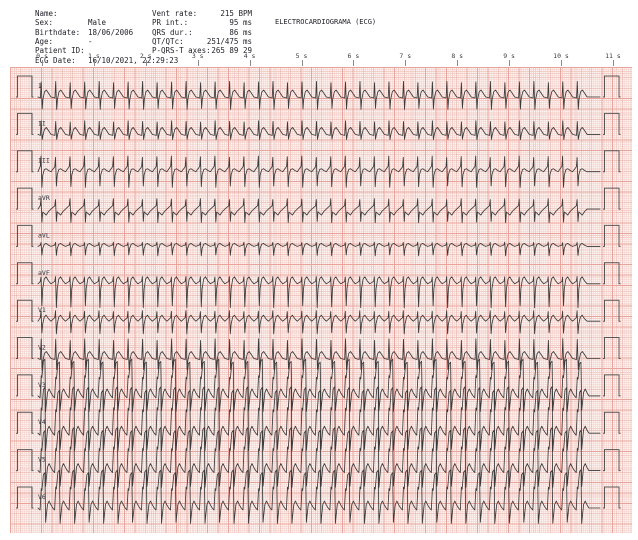  Describe the element at coordinates (561, 56) in the screenshot. I see `axis-tick-label: 10 s` at that location.